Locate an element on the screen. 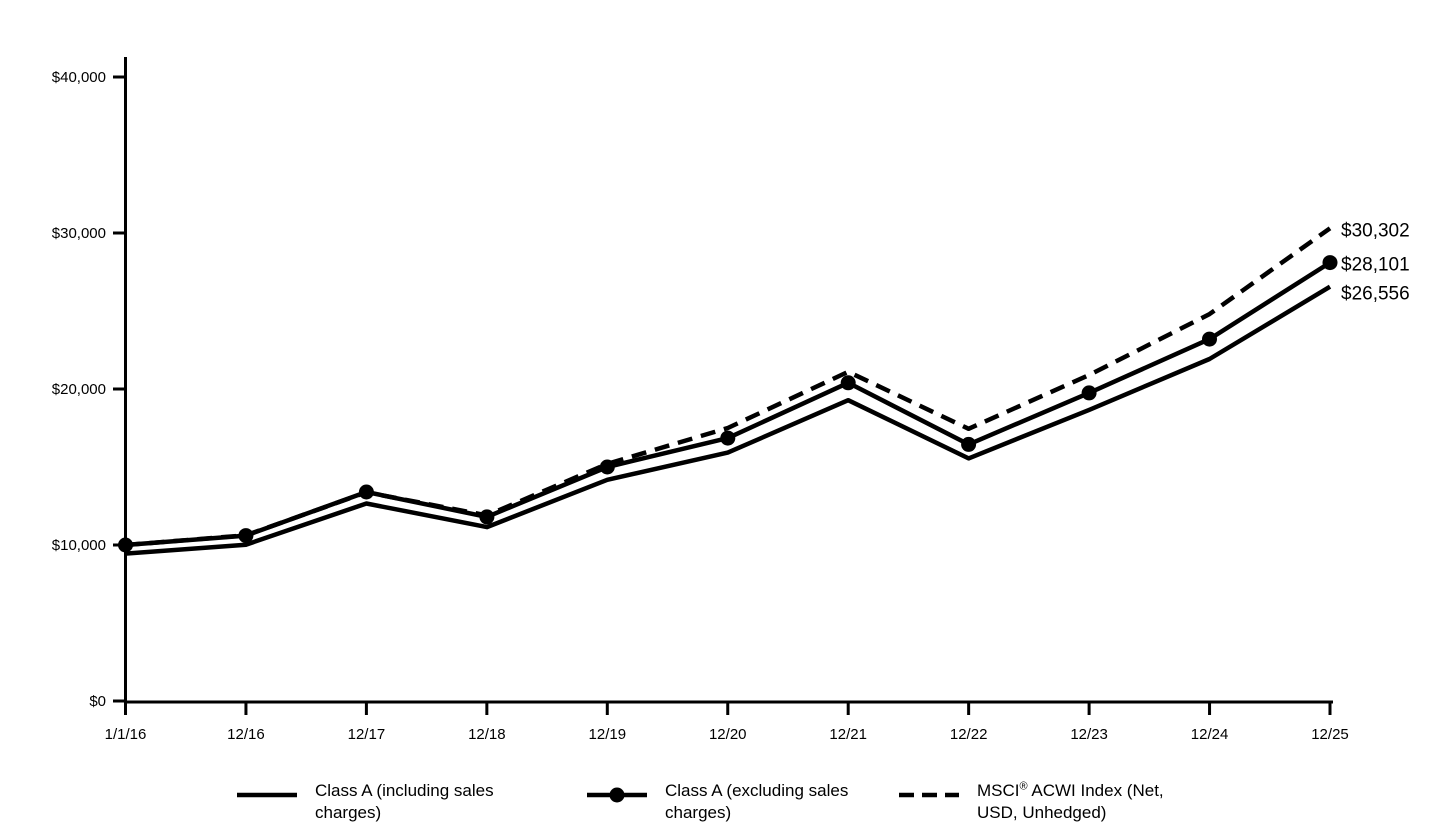 The height and width of the screenshot is (840, 1440). end-value-label-class-a-including-sales-charges: $26,556 is located at coordinates (1375, 294).